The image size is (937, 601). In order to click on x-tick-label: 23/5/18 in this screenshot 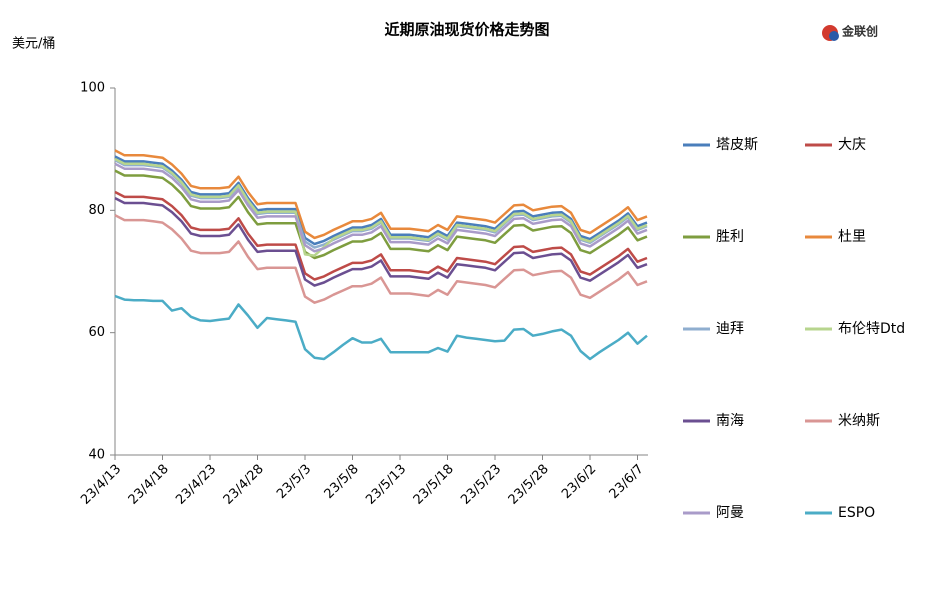, I will do `click(434, 485)`.